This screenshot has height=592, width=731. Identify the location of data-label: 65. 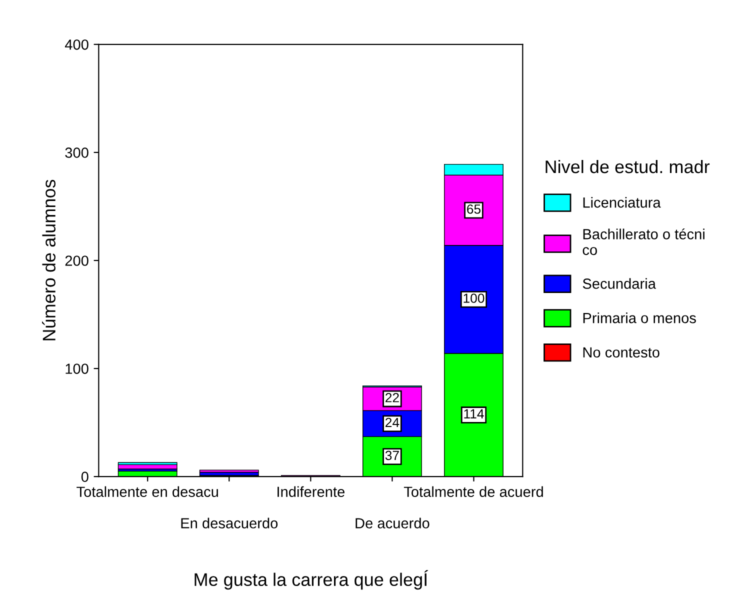
(474, 209).